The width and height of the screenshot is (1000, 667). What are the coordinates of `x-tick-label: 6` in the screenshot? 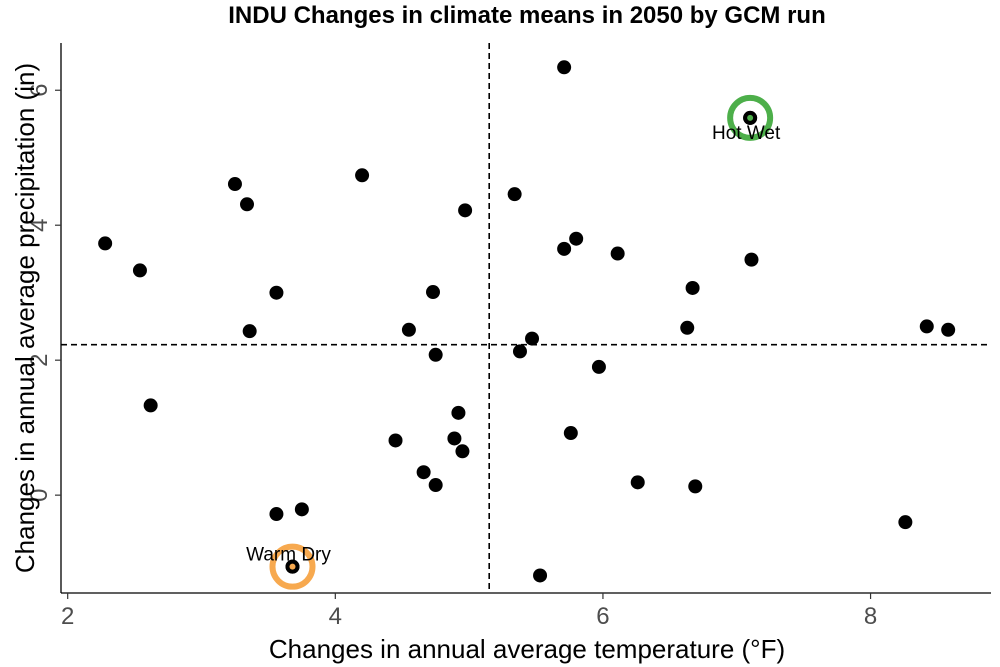 It's located at (602, 616).